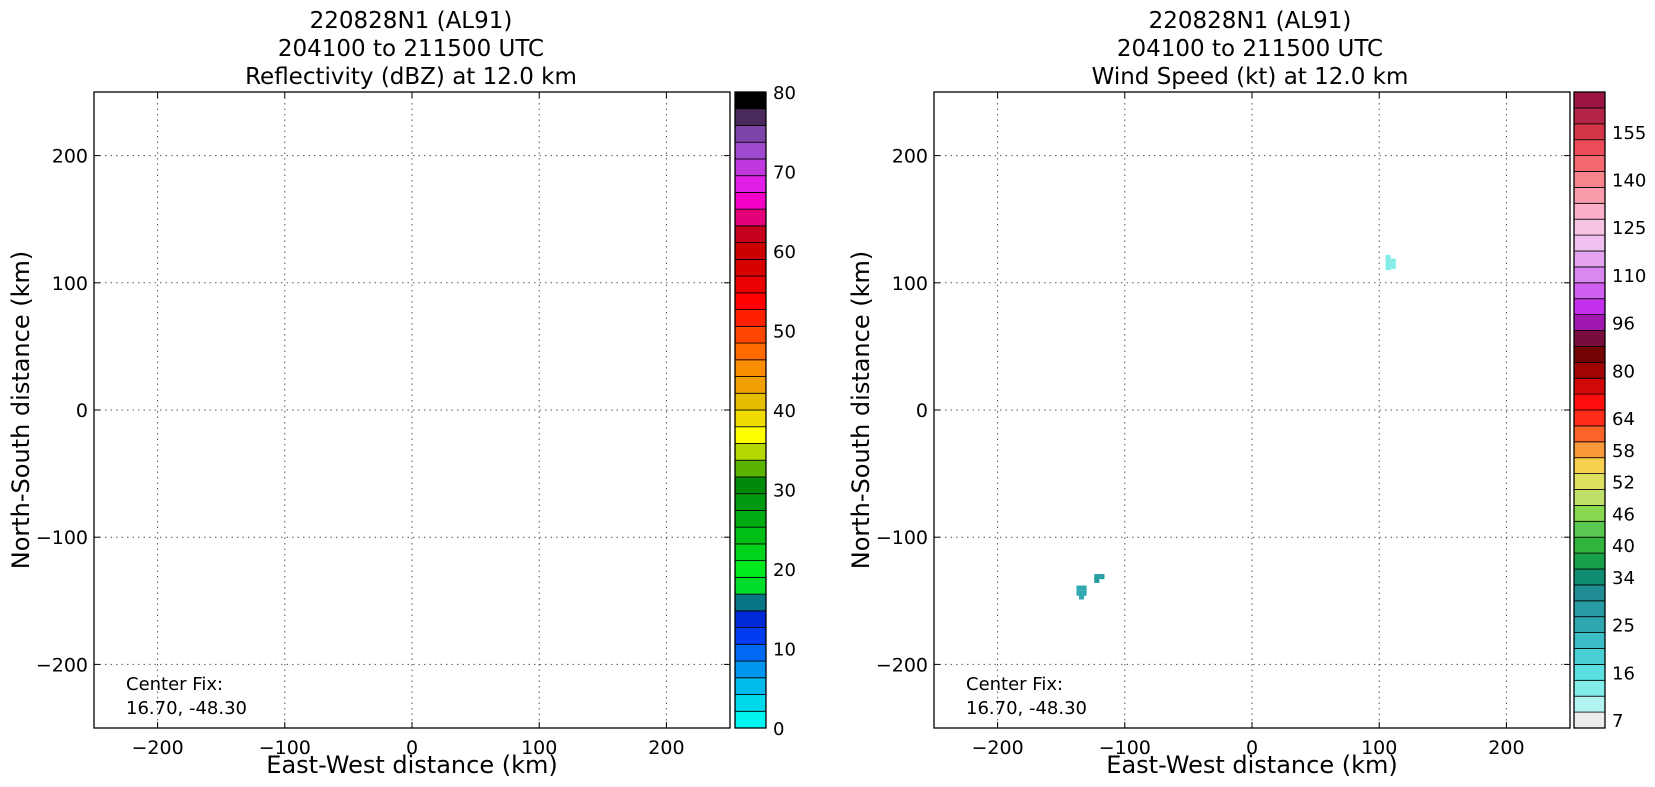 This screenshot has height=787, width=1655. I want to click on reflectivity-y-tick-label: 0, so click(82, 411).